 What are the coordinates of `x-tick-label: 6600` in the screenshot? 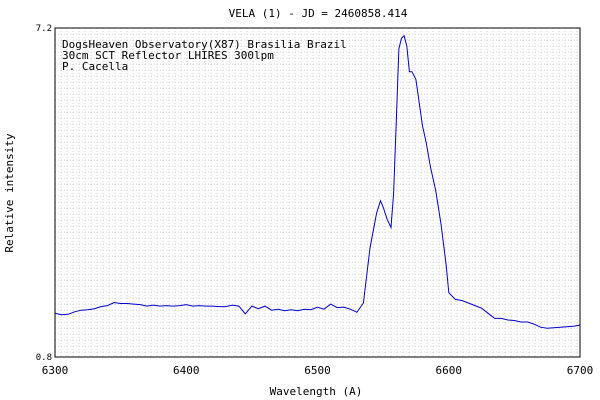 It's located at (449, 370).